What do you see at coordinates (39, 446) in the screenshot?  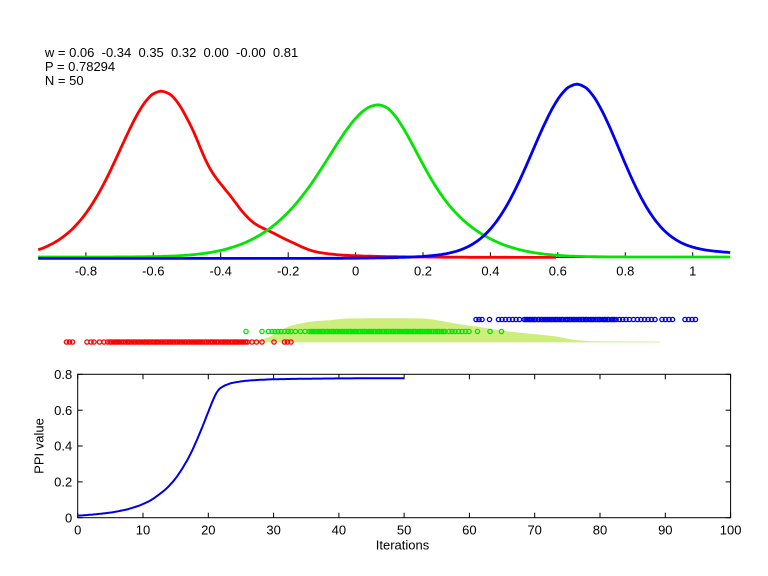 I see `svg-text: PPI value` at bounding box center [39, 446].